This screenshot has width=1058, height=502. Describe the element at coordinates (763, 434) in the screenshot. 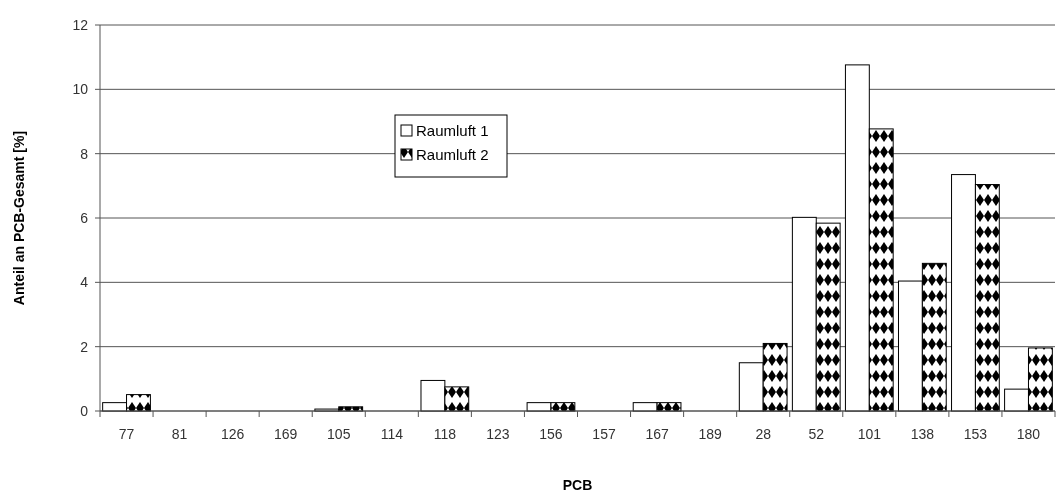

I see `x-tick-label: 28` at that location.